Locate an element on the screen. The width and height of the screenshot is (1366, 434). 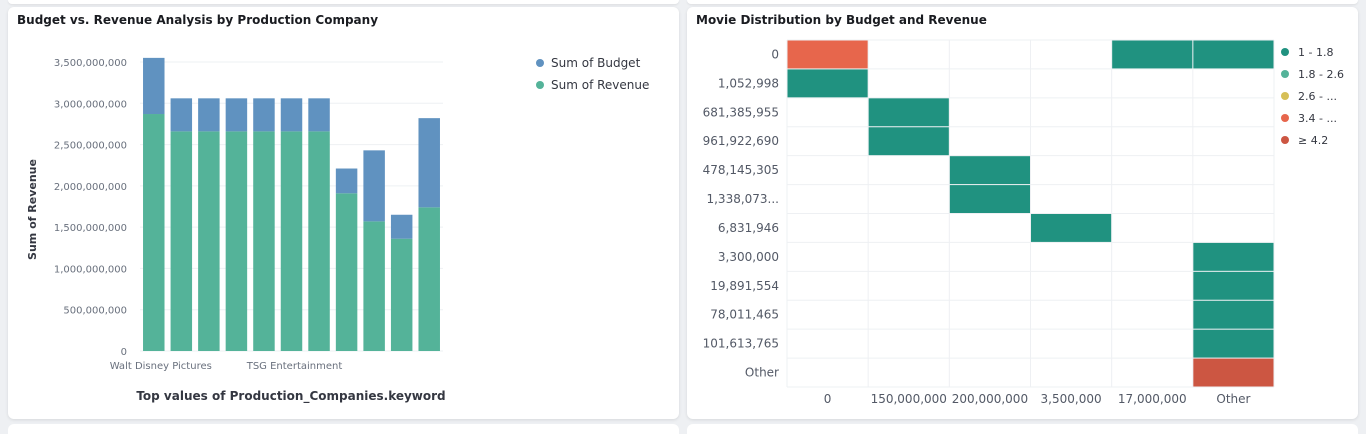
x-tick-label: TSG Entertainment is located at coordinates (294, 366).